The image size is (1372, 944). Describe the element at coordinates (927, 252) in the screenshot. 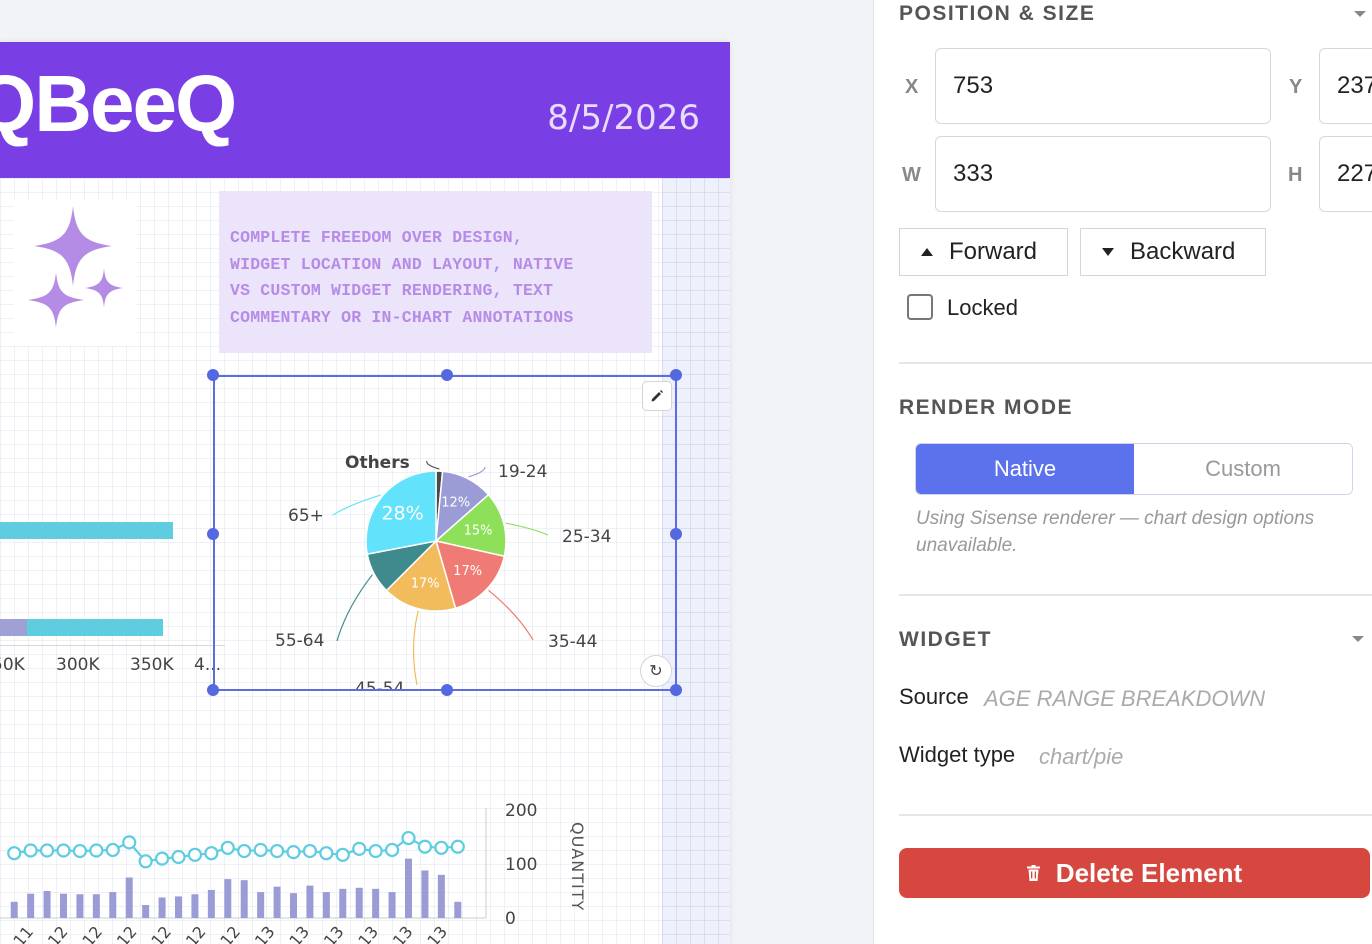

I see `triangle-up-icon` at that location.